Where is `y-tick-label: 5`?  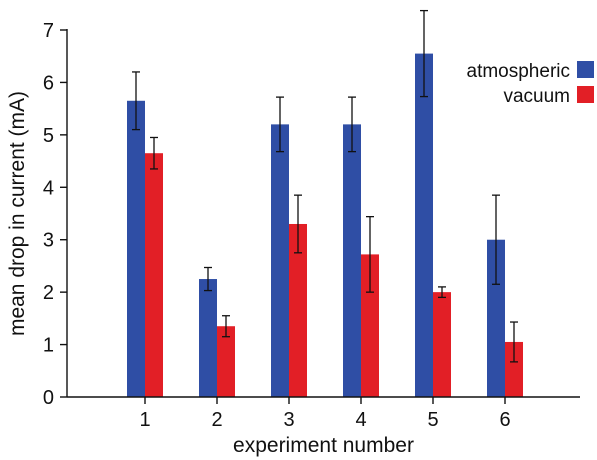
y-tick-label: 5 is located at coordinates (48, 136).